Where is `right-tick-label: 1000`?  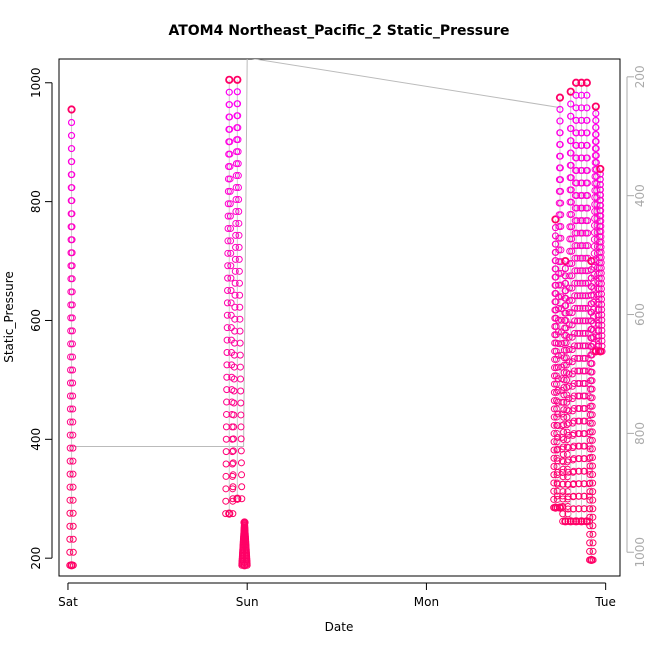 right-tick-label: 1000 is located at coordinates (640, 552).